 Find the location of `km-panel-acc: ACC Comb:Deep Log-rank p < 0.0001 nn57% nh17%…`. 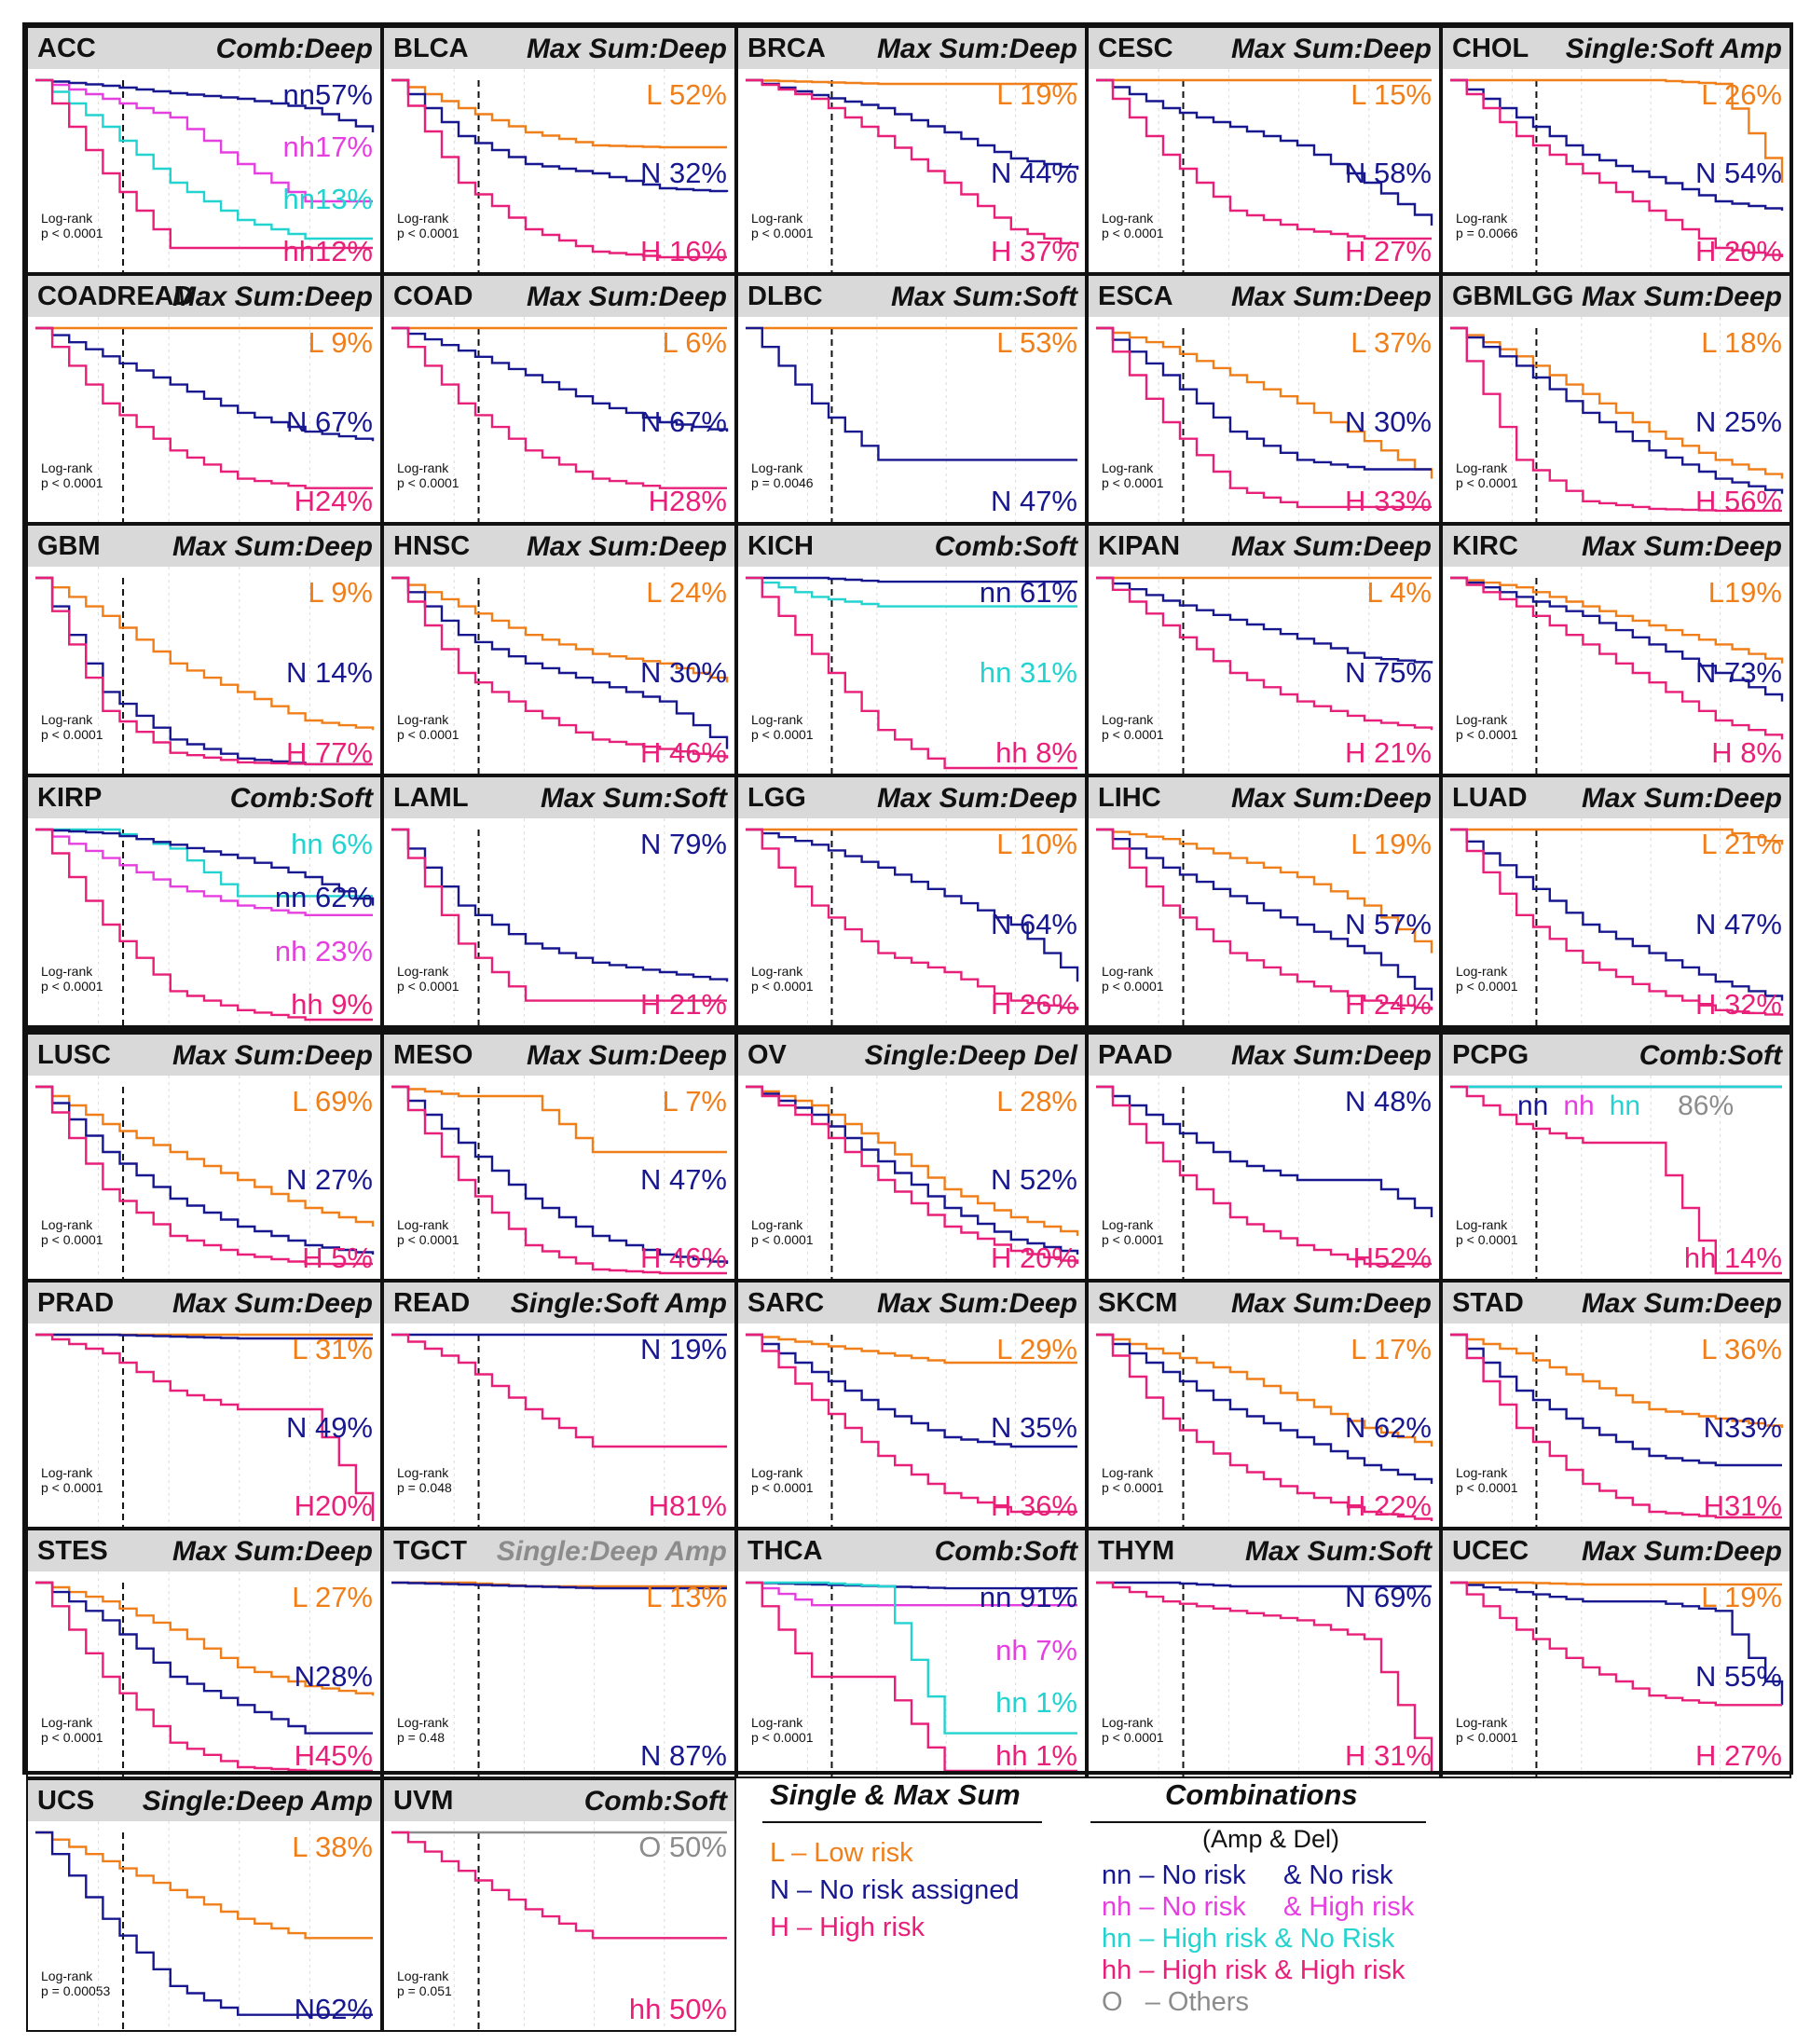

km-panel-acc: ACC Comb:Deep Log-rank p < 0.0001 nn57% nh17%… is located at coordinates (204, 150).